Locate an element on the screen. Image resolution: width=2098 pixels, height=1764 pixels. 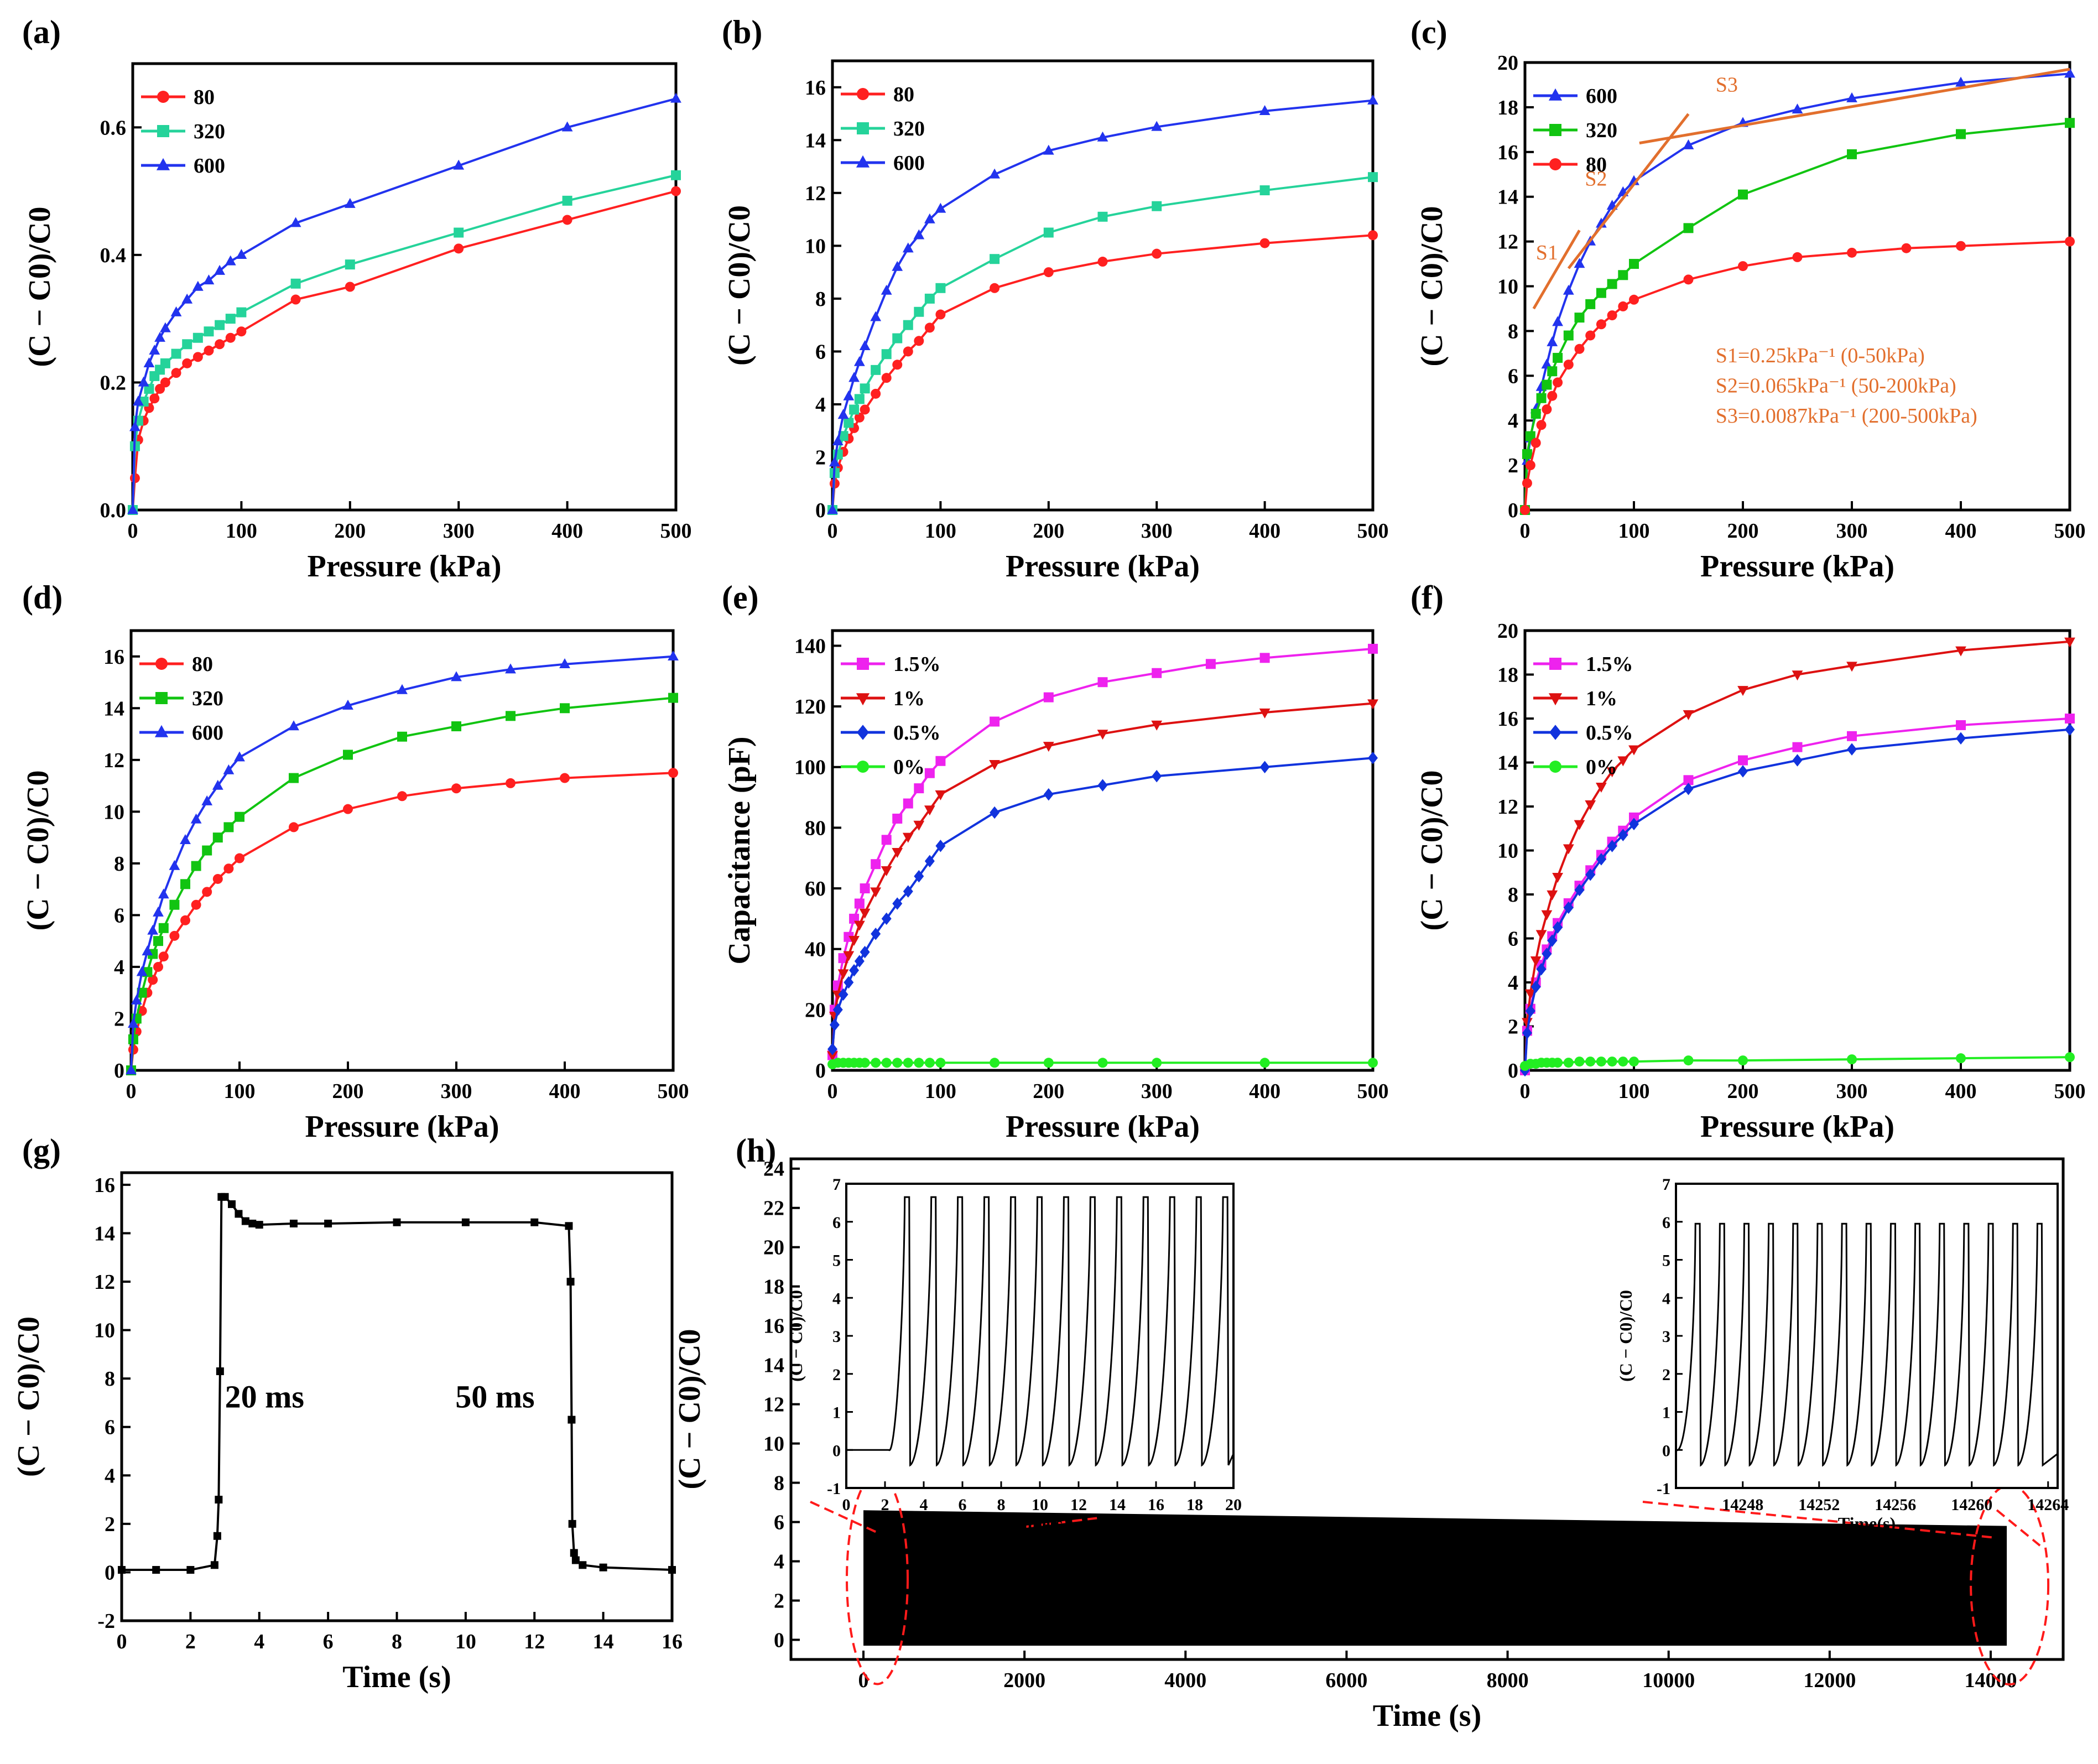
y-tick-label: 10 is located at coordinates (113, 812).